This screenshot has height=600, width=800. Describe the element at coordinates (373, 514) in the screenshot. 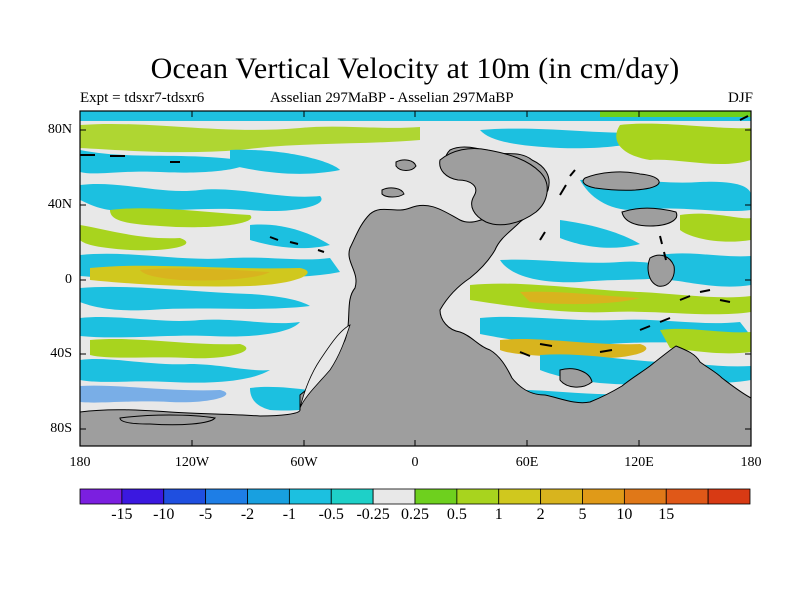

I see `colorbar-label: -0.25` at that location.